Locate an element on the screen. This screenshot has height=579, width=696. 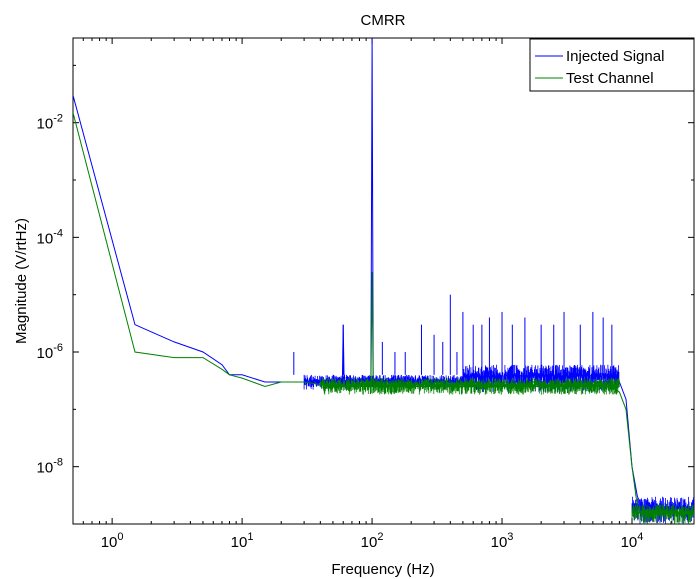
y-tick-label: 10⁻² is located at coordinates (50, 123).